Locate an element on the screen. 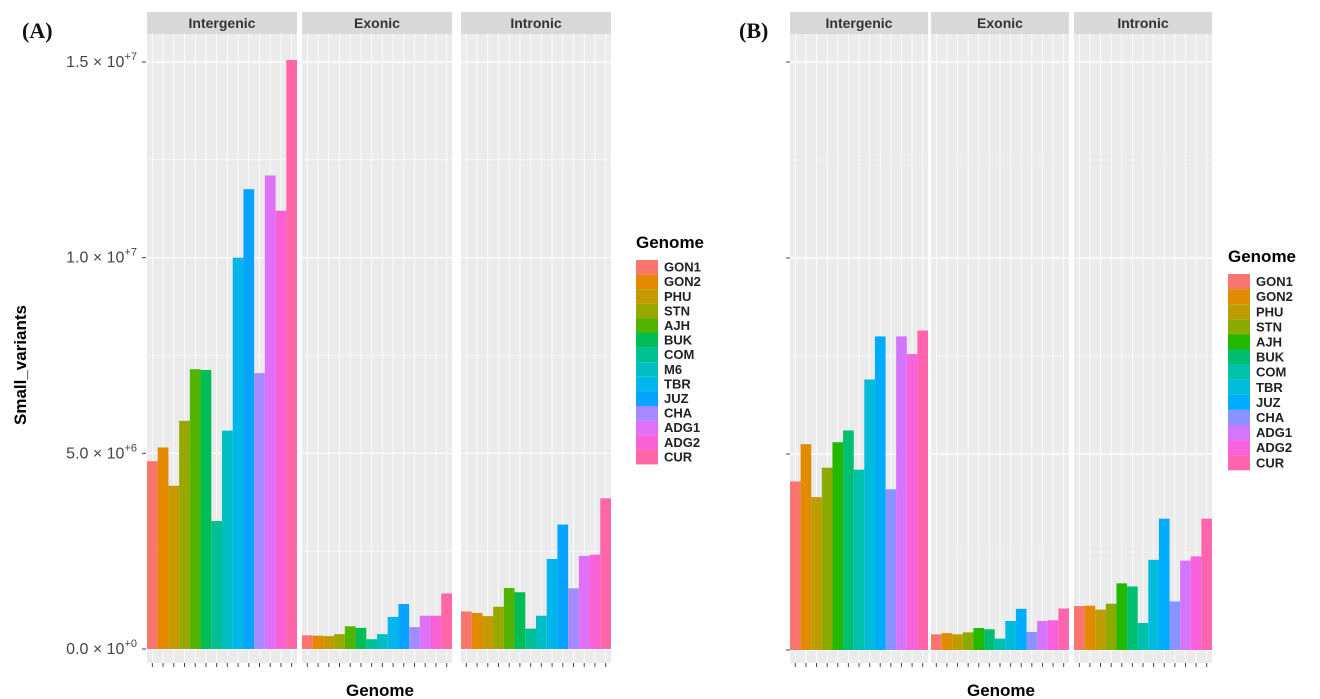  y-axis-title: Small_variants is located at coordinates (20, 365).